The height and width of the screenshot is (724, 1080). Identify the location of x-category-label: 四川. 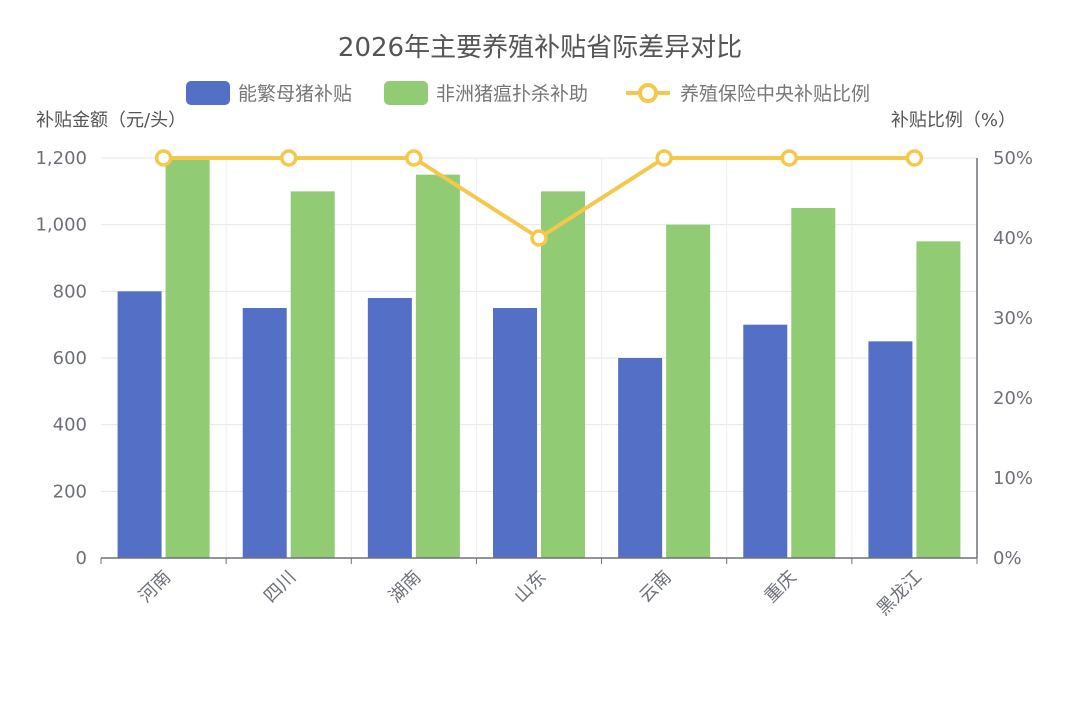
(280, 587).